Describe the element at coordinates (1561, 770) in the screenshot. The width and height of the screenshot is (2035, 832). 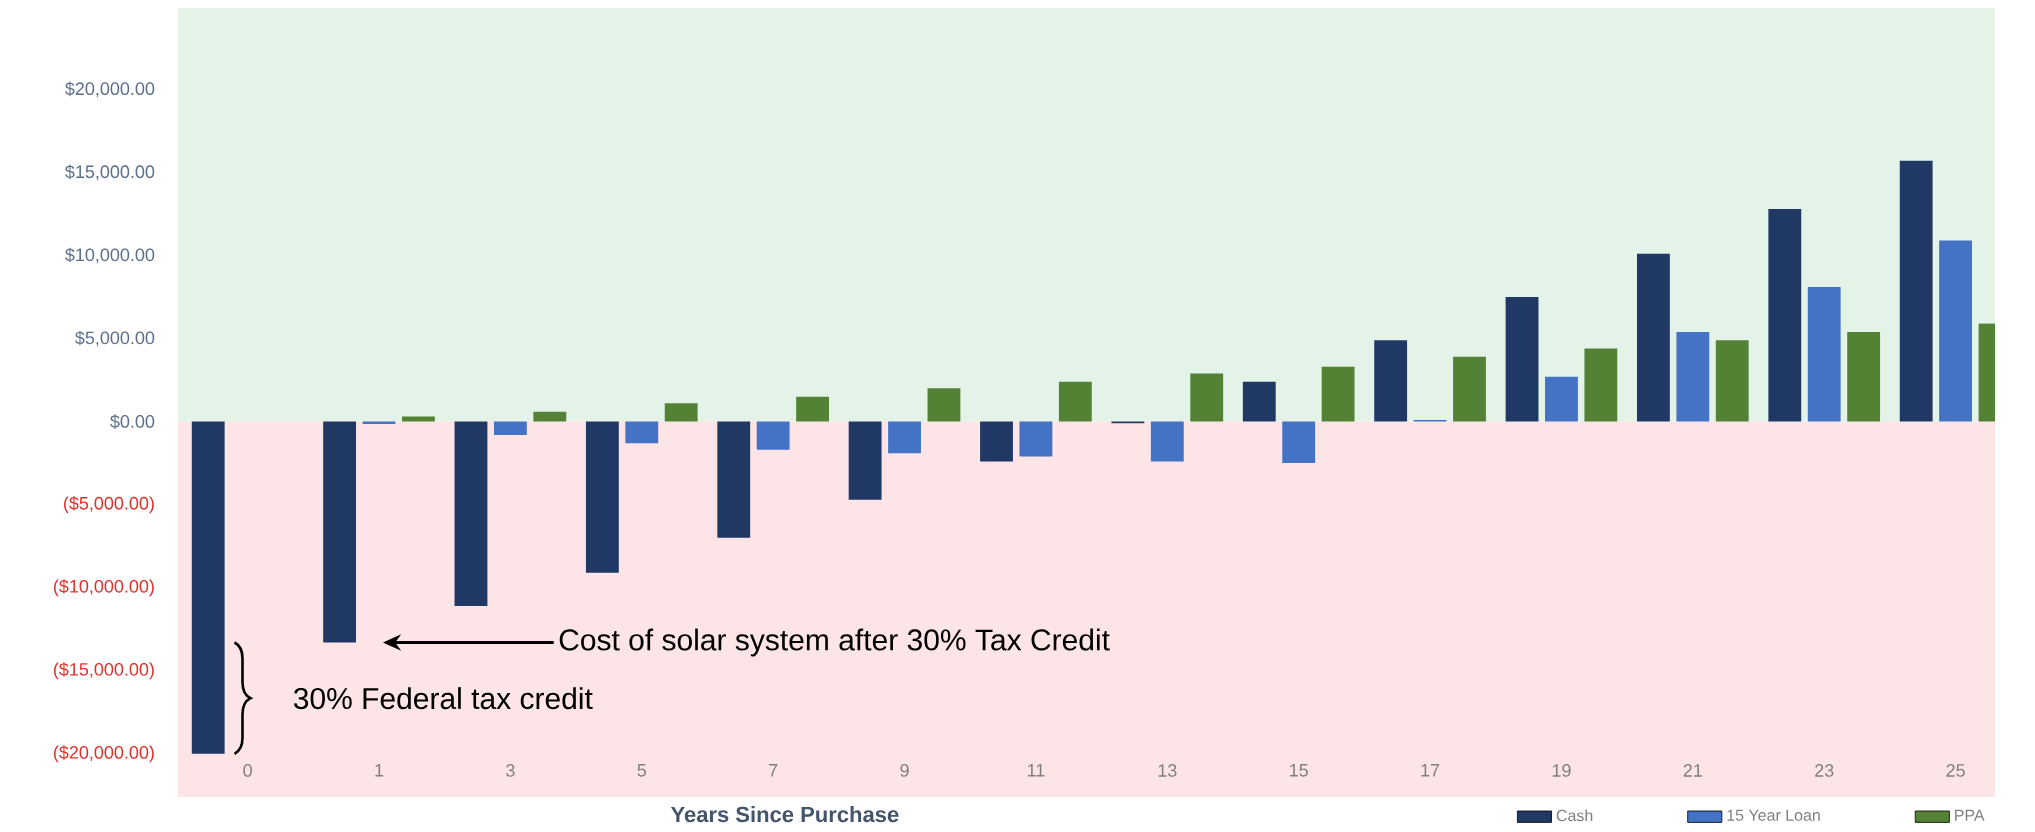
I see `x-tick-label: 19` at that location.